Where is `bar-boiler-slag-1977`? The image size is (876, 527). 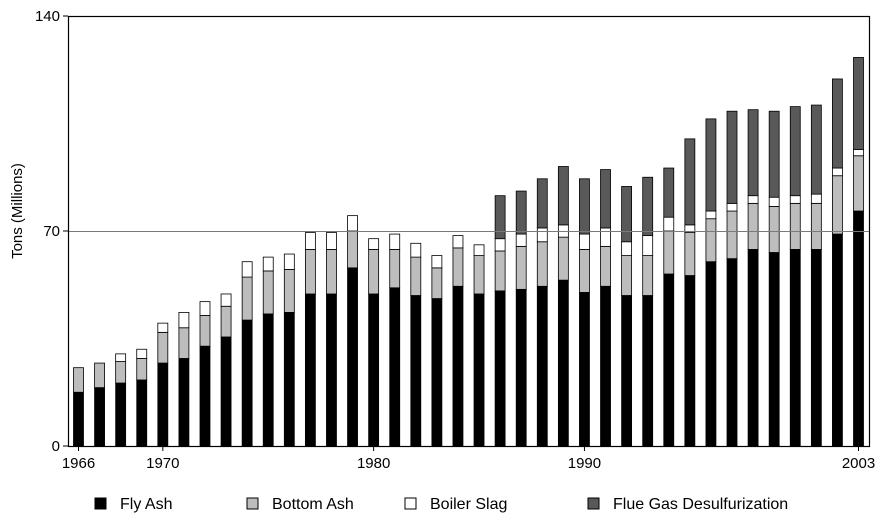
bar-boiler-slag-1977 is located at coordinates (310, 241).